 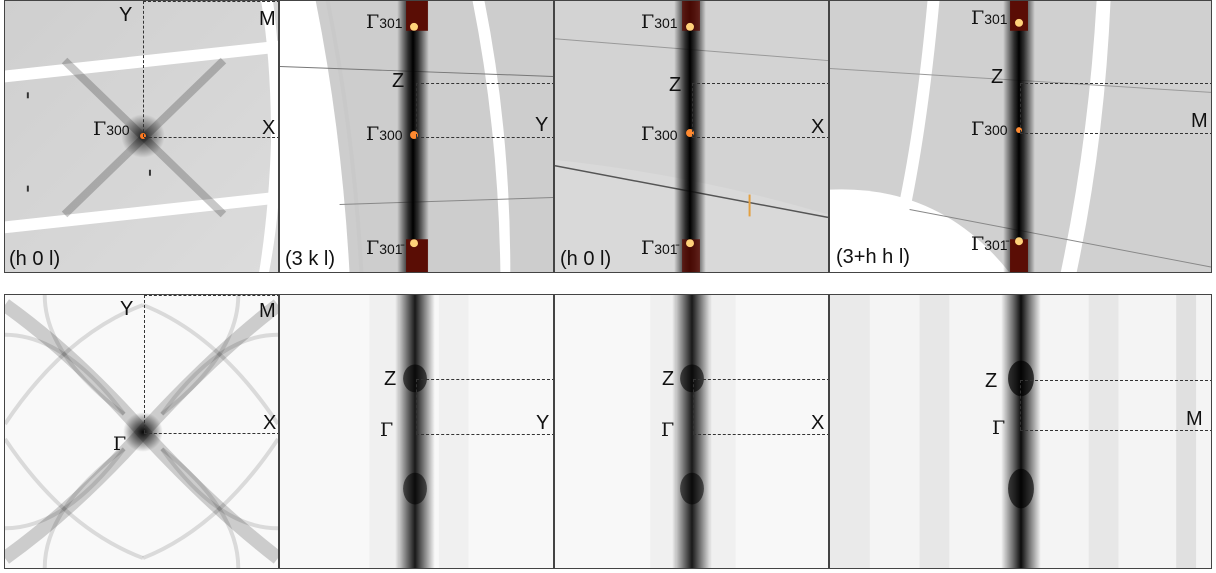 I want to click on plane-label: (3 k l), so click(x=310, y=259).